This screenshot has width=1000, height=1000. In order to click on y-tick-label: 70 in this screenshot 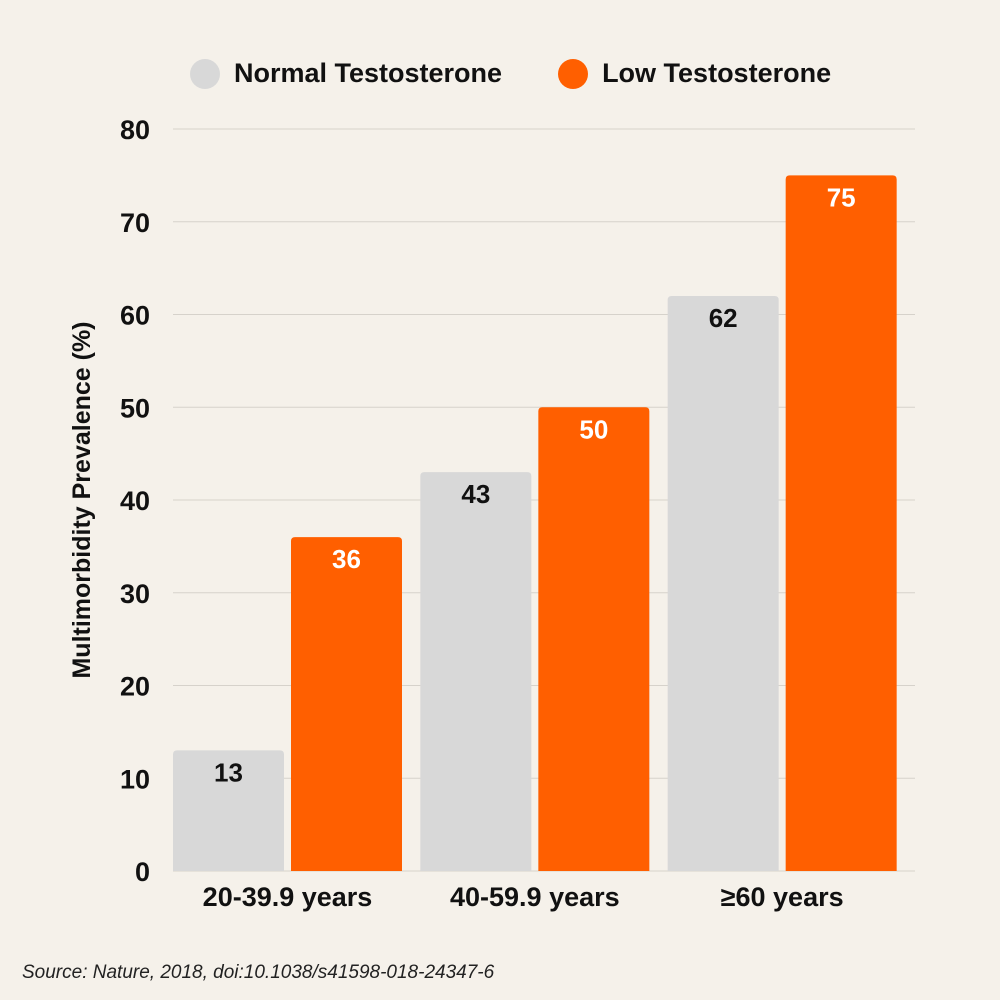, I will do `click(135, 223)`.